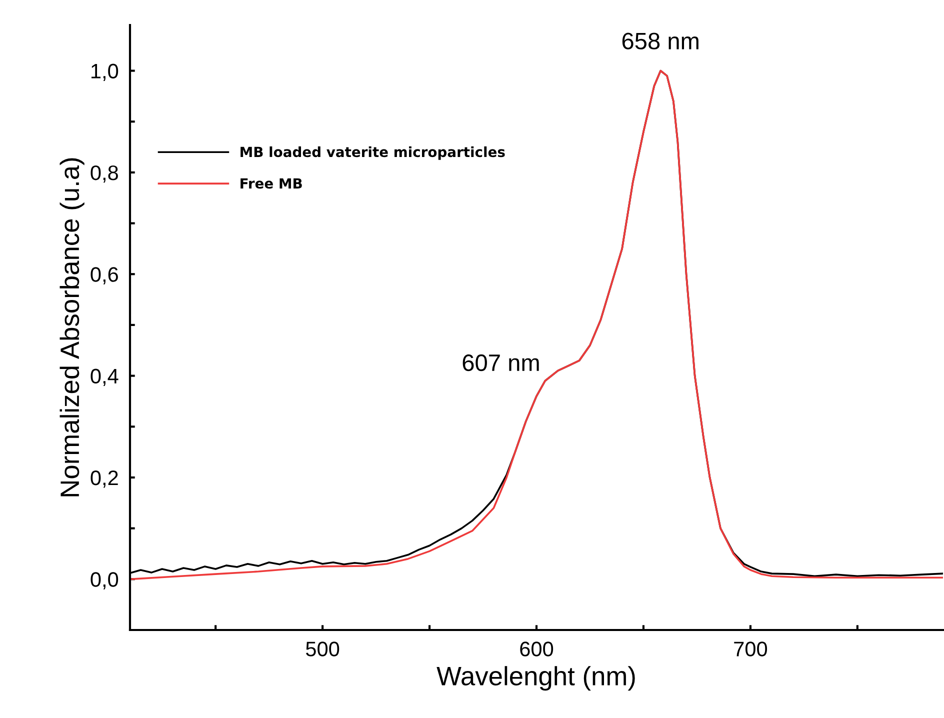 This screenshot has width=944, height=718. Describe the element at coordinates (660, 41) in the screenshot. I see `annotation: 658 nm` at that location.